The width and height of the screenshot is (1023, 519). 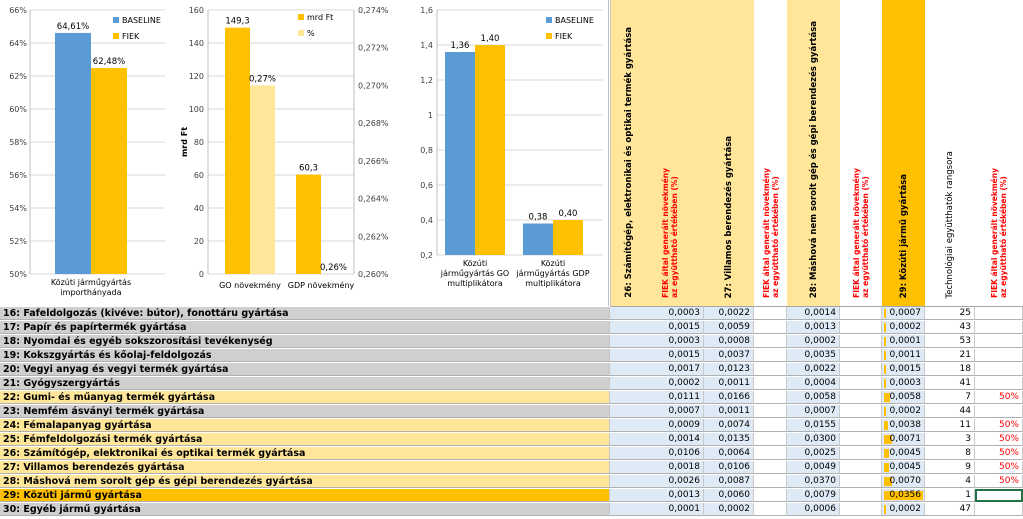 I want to click on cell-26: 0,0013, so click(x=657, y=495).